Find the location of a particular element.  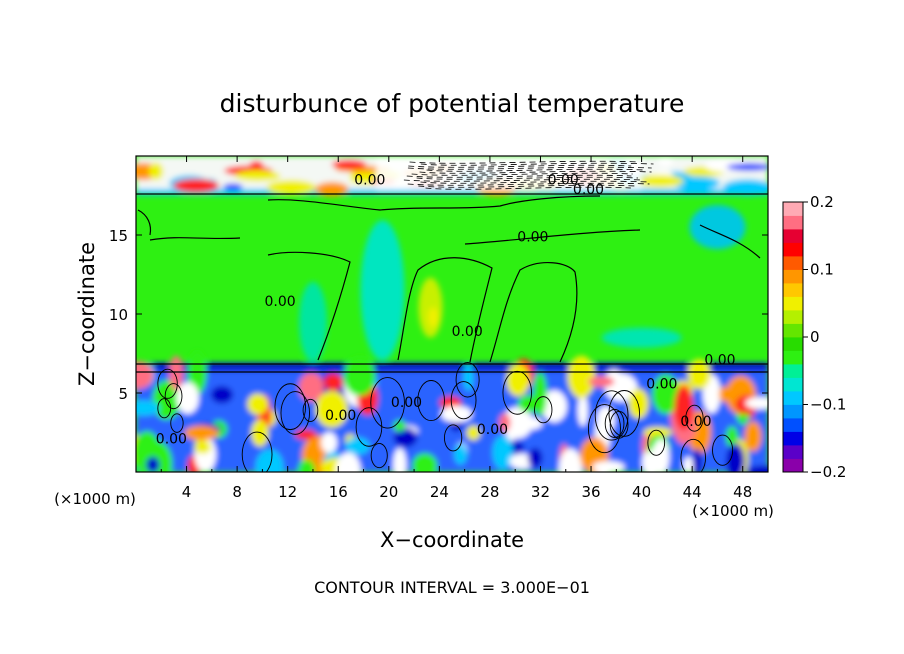

colorbar is located at coordinates (793, 337).